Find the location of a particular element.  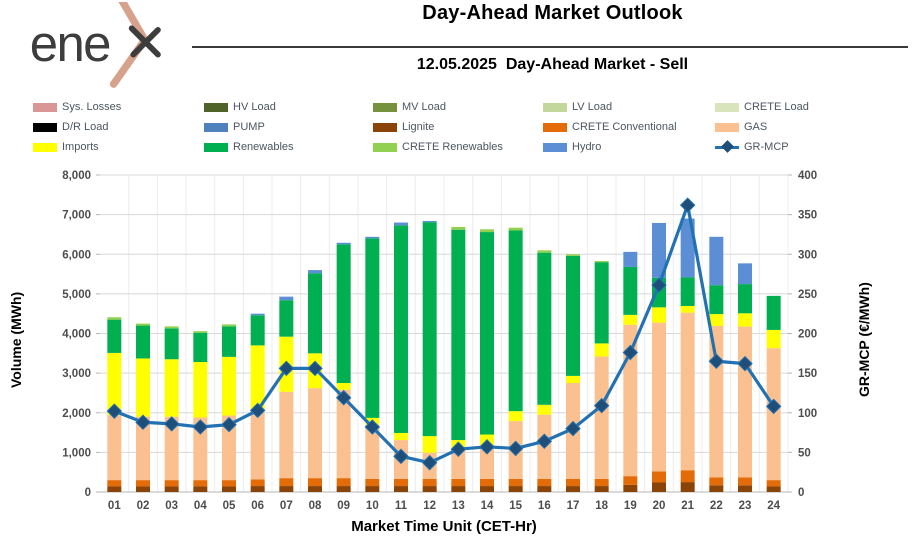

right-tick-label: 0 is located at coordinates (801, 493).